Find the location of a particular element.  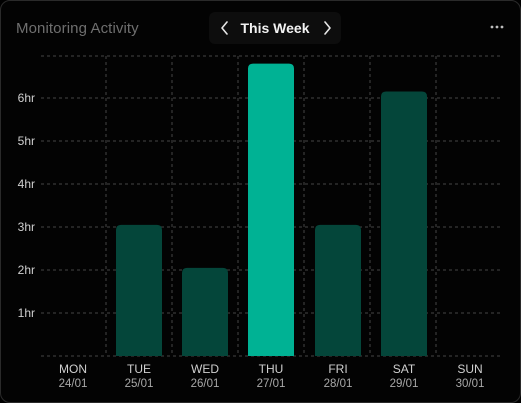

week-selector: This Week is located at coordinates (275, 28).